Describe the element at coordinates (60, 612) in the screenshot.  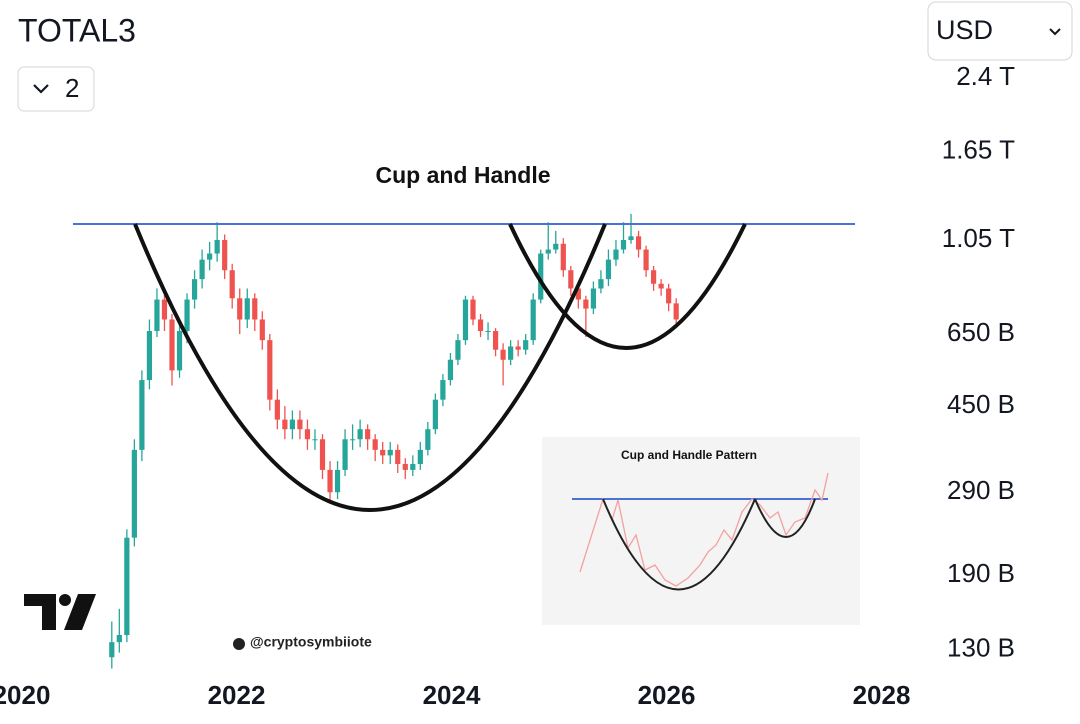
I see `tradingview-logo` at that location.